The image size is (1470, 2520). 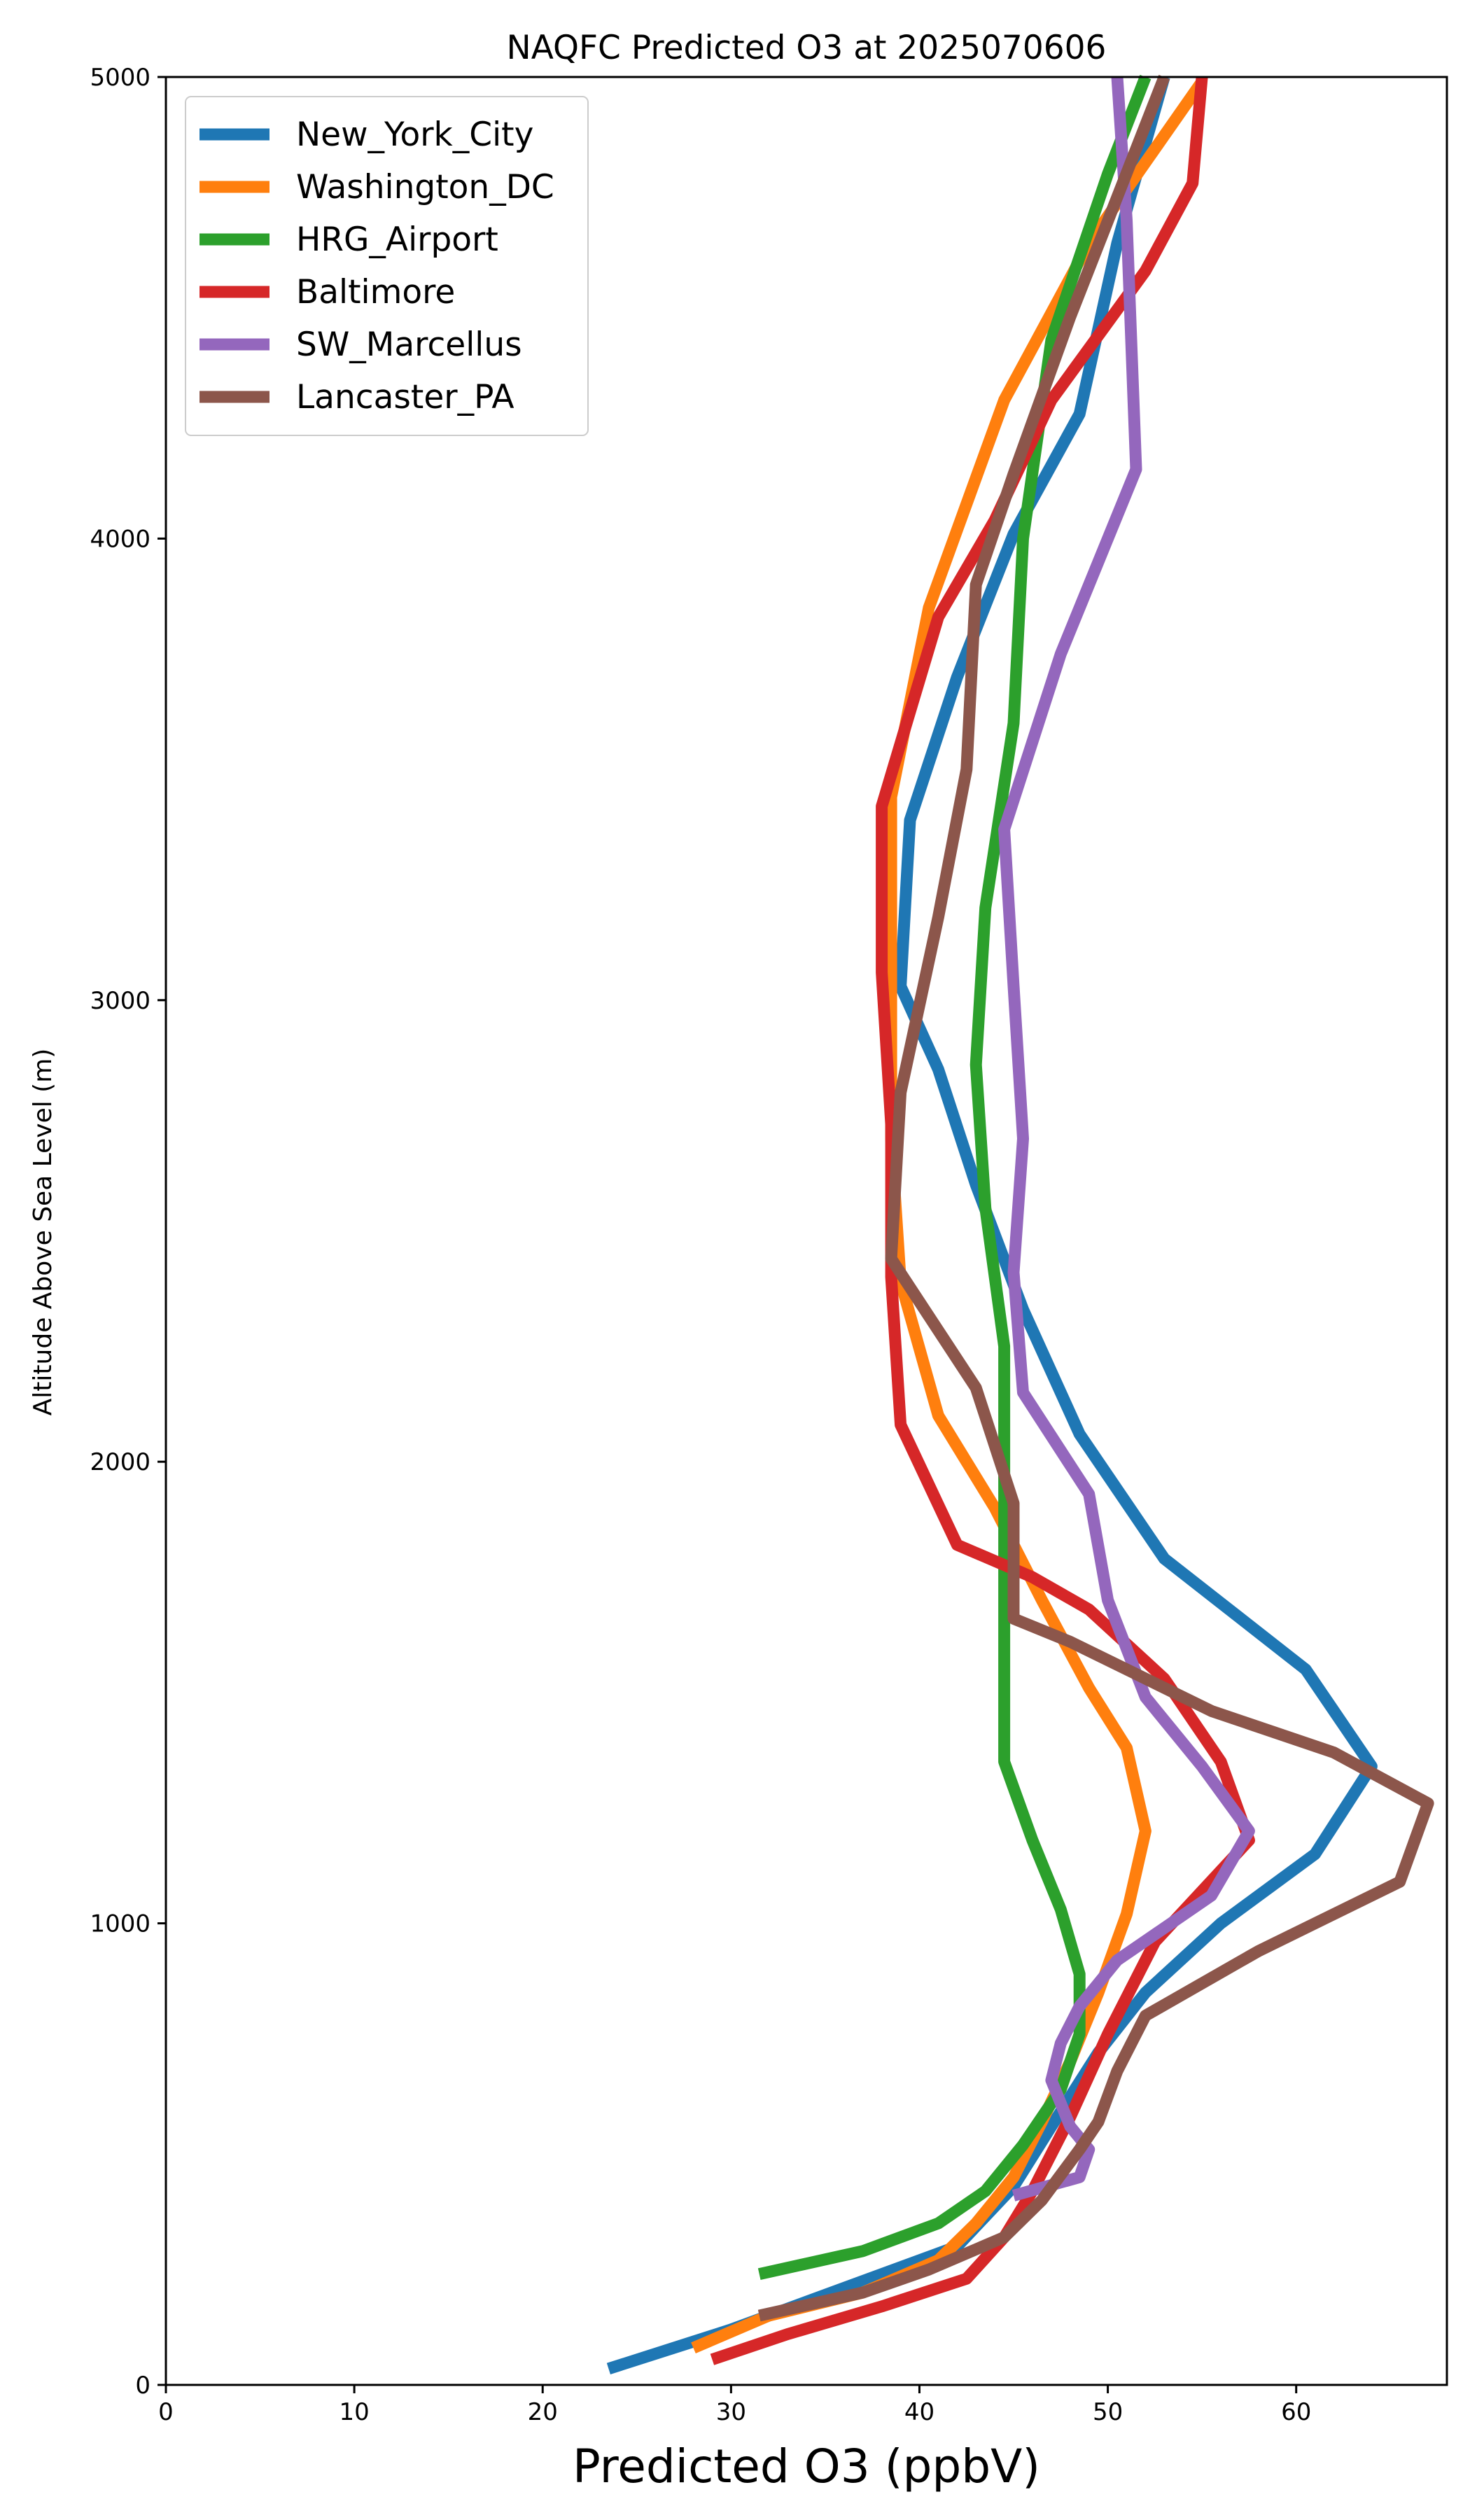 What do you see at coordinates (1126, 1139) in the screenshot?
I see `series-line-sw-marcellus` at bounding box center [1126, 1139].